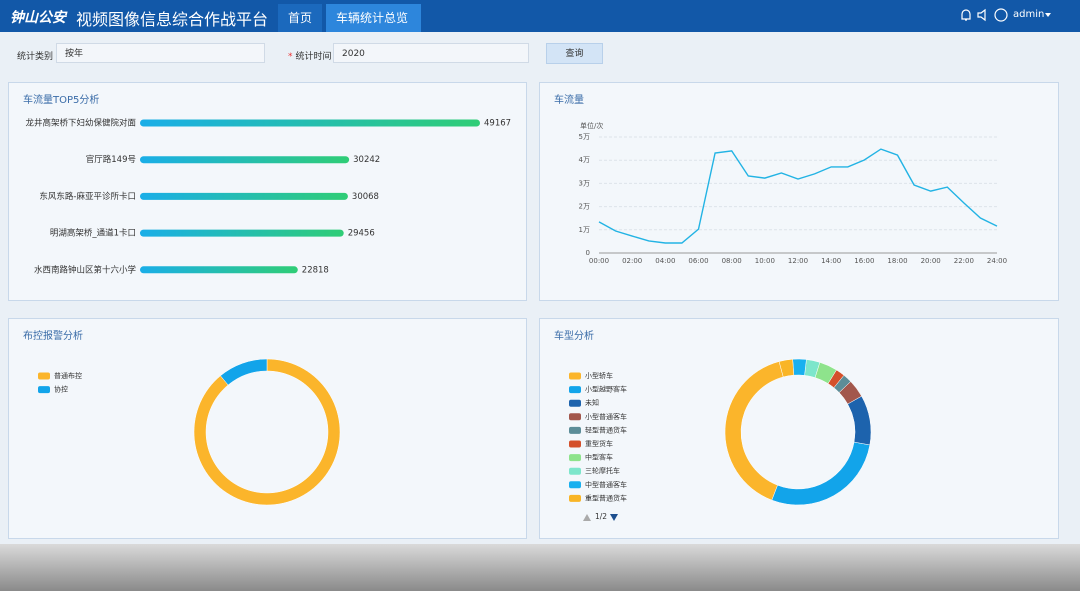  What do you see at coordinates (831, 261) in the screenshot?
I see `x-tick-label: 14:00` at bounding box center [831, 261].